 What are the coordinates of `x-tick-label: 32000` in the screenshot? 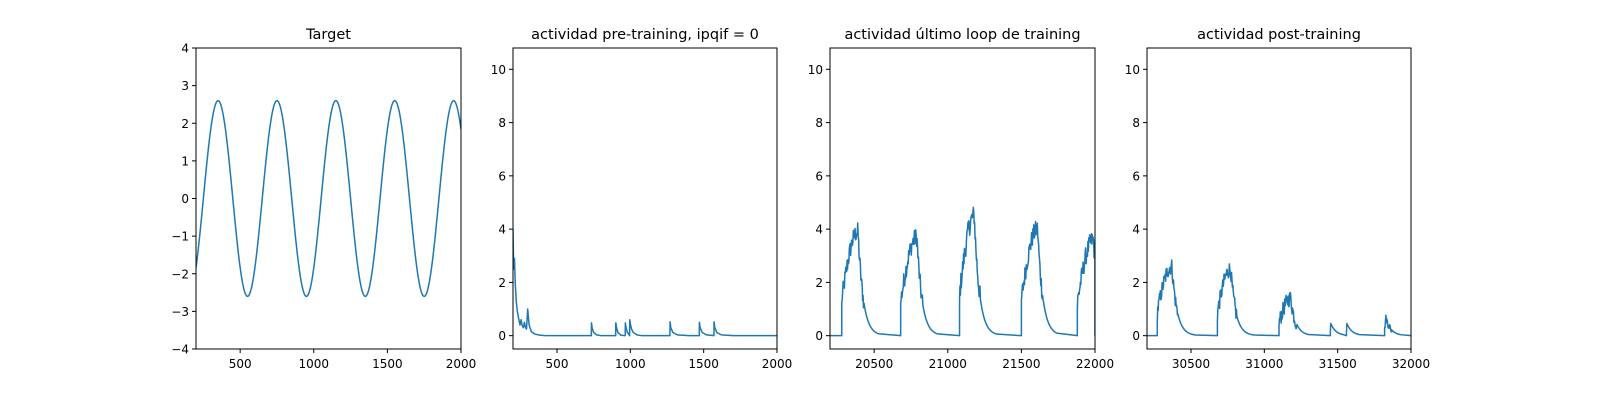 It's located at (1411, 364).